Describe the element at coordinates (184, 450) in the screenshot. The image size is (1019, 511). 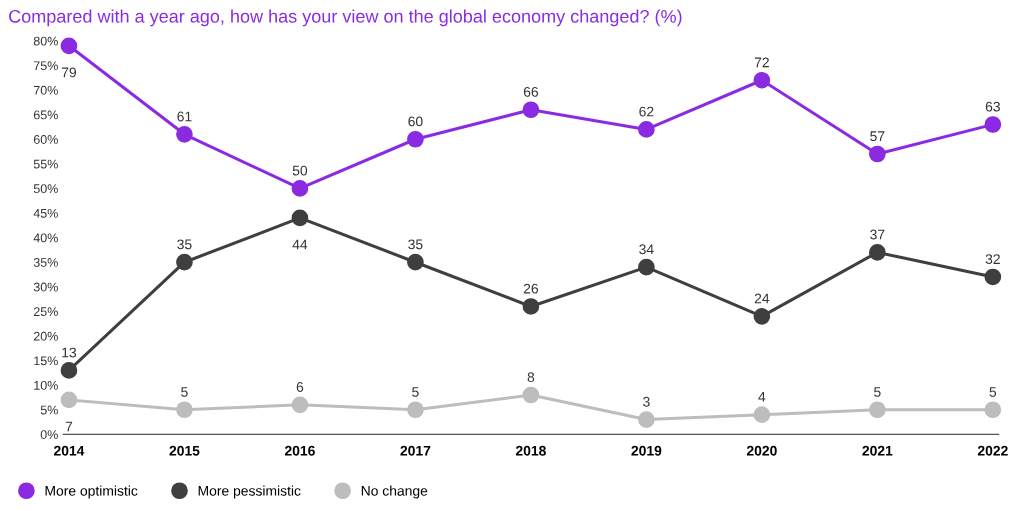
I see `x-tick-label: 2015` at that location.